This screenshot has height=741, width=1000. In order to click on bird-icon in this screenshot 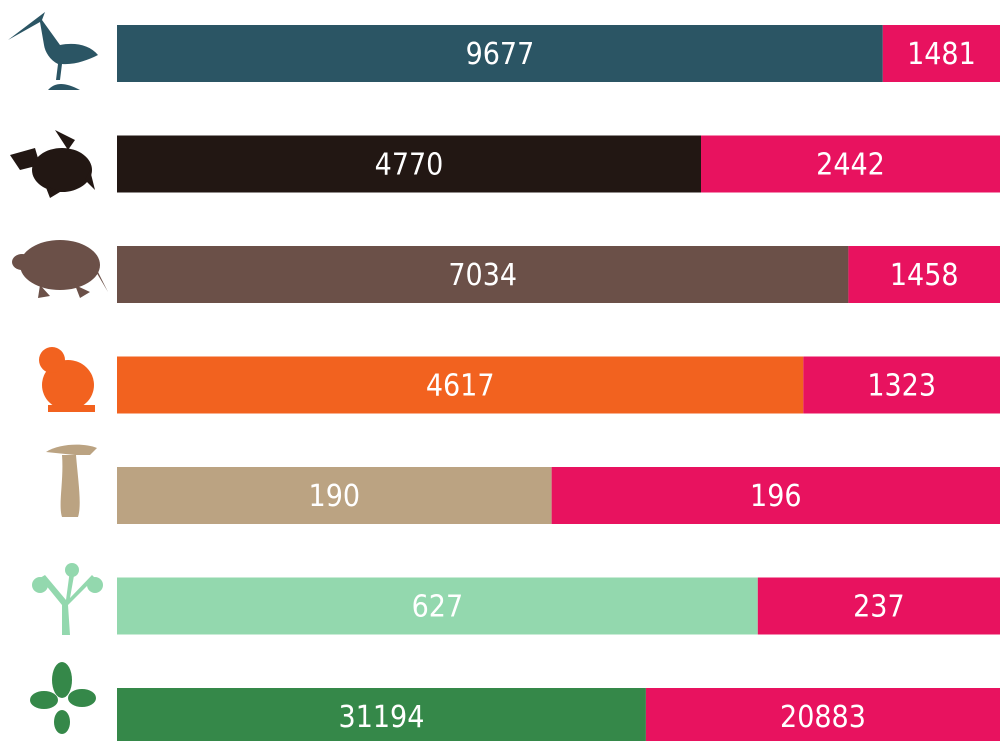, I will do `click(53, 51)`.